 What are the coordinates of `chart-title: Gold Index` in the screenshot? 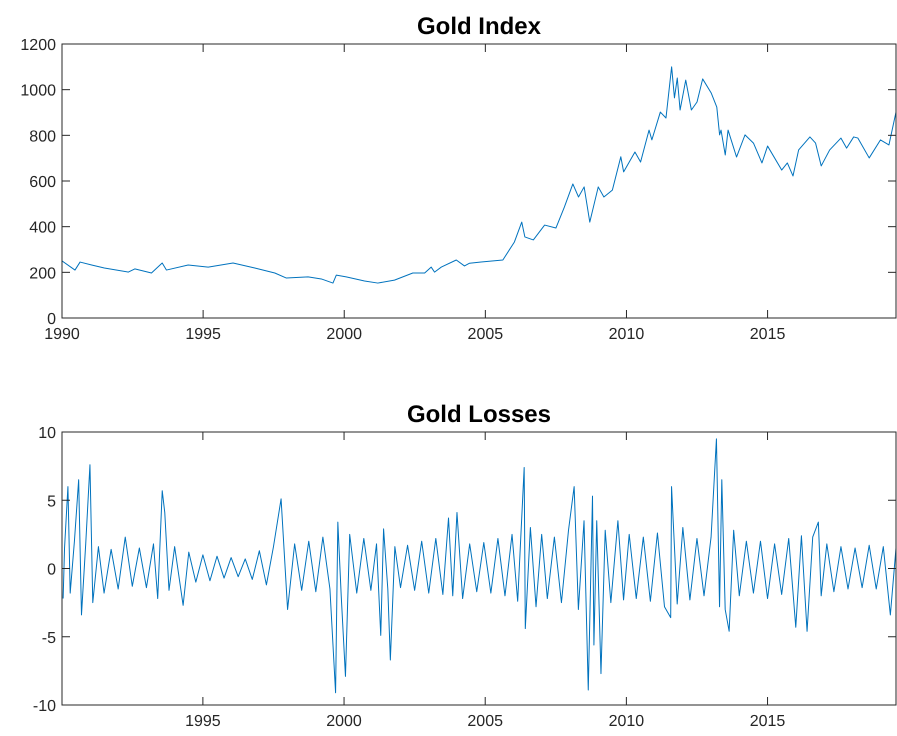 It's located at (479, 26).